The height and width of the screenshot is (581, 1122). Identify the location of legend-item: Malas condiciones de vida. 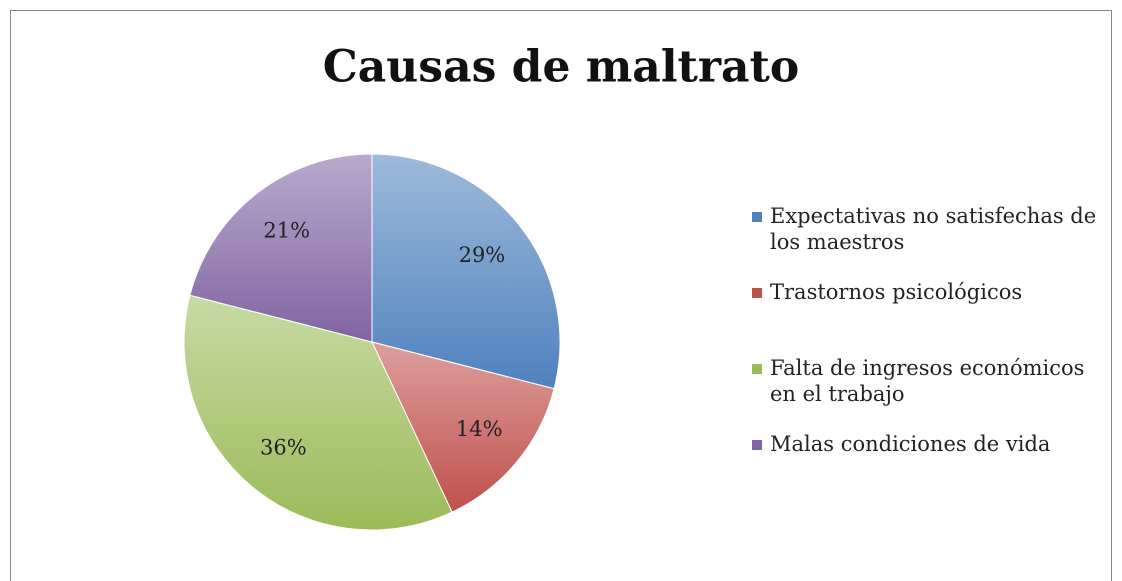
(932, 444).